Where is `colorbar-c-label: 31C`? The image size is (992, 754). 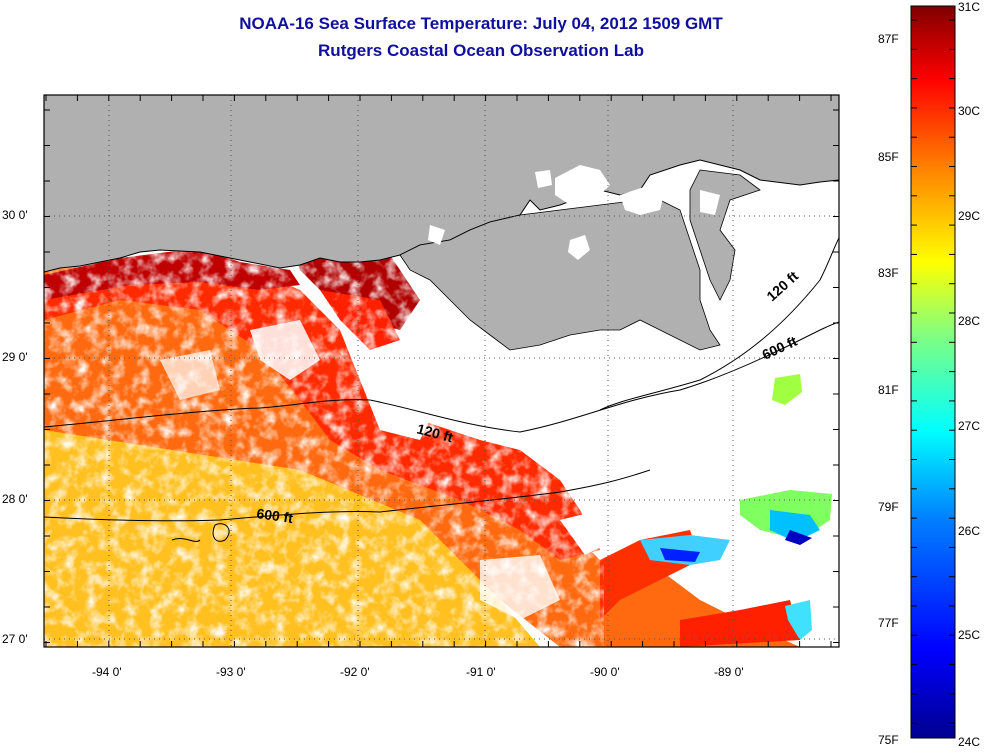
colorbar-c-label: 31C is located at coordinates (969, 7).